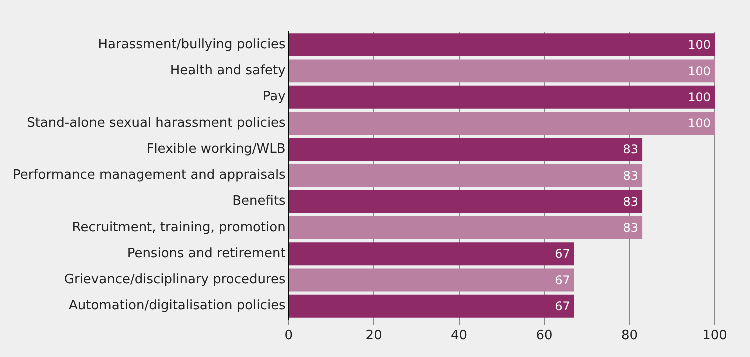 Image resolution: width=750 pixels, height=357 pixels. I want to click on y-tick-label: Stand-alone sexual harassment policies, so click(156, 123).